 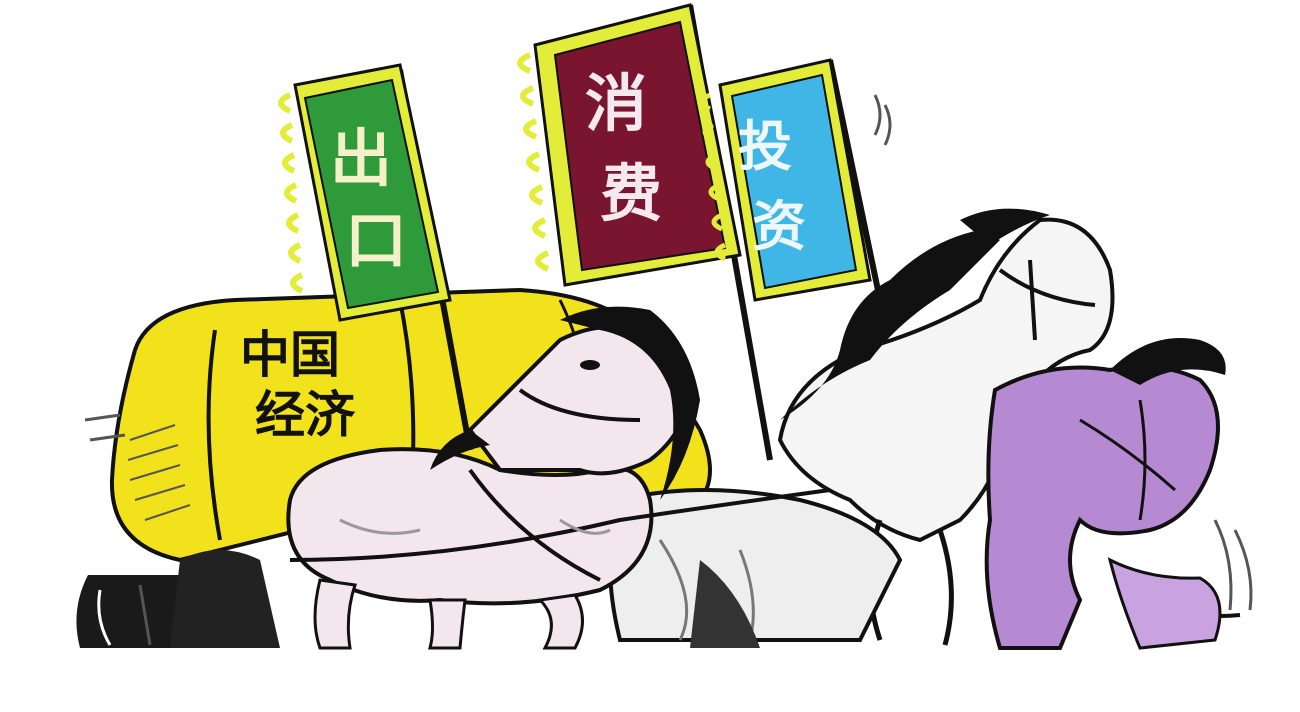 I want to click on banner-investment: 投 资, so click(x=791, y=180).